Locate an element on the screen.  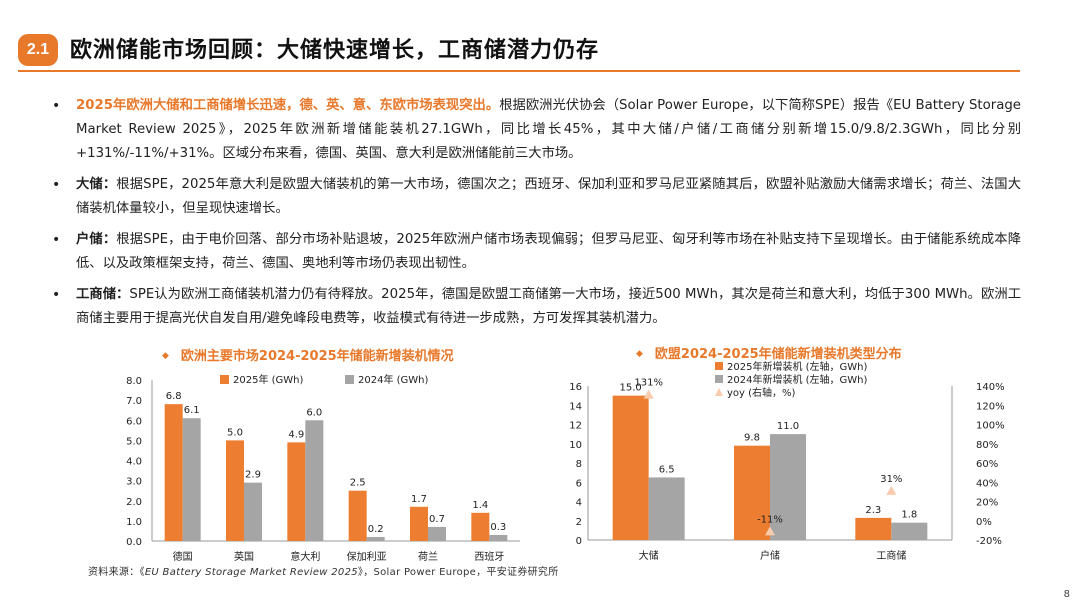
page-title: 欧洲储能市场回顾：大储快速增长，工商储潜力仍存 is located at coordinates (335, 50).